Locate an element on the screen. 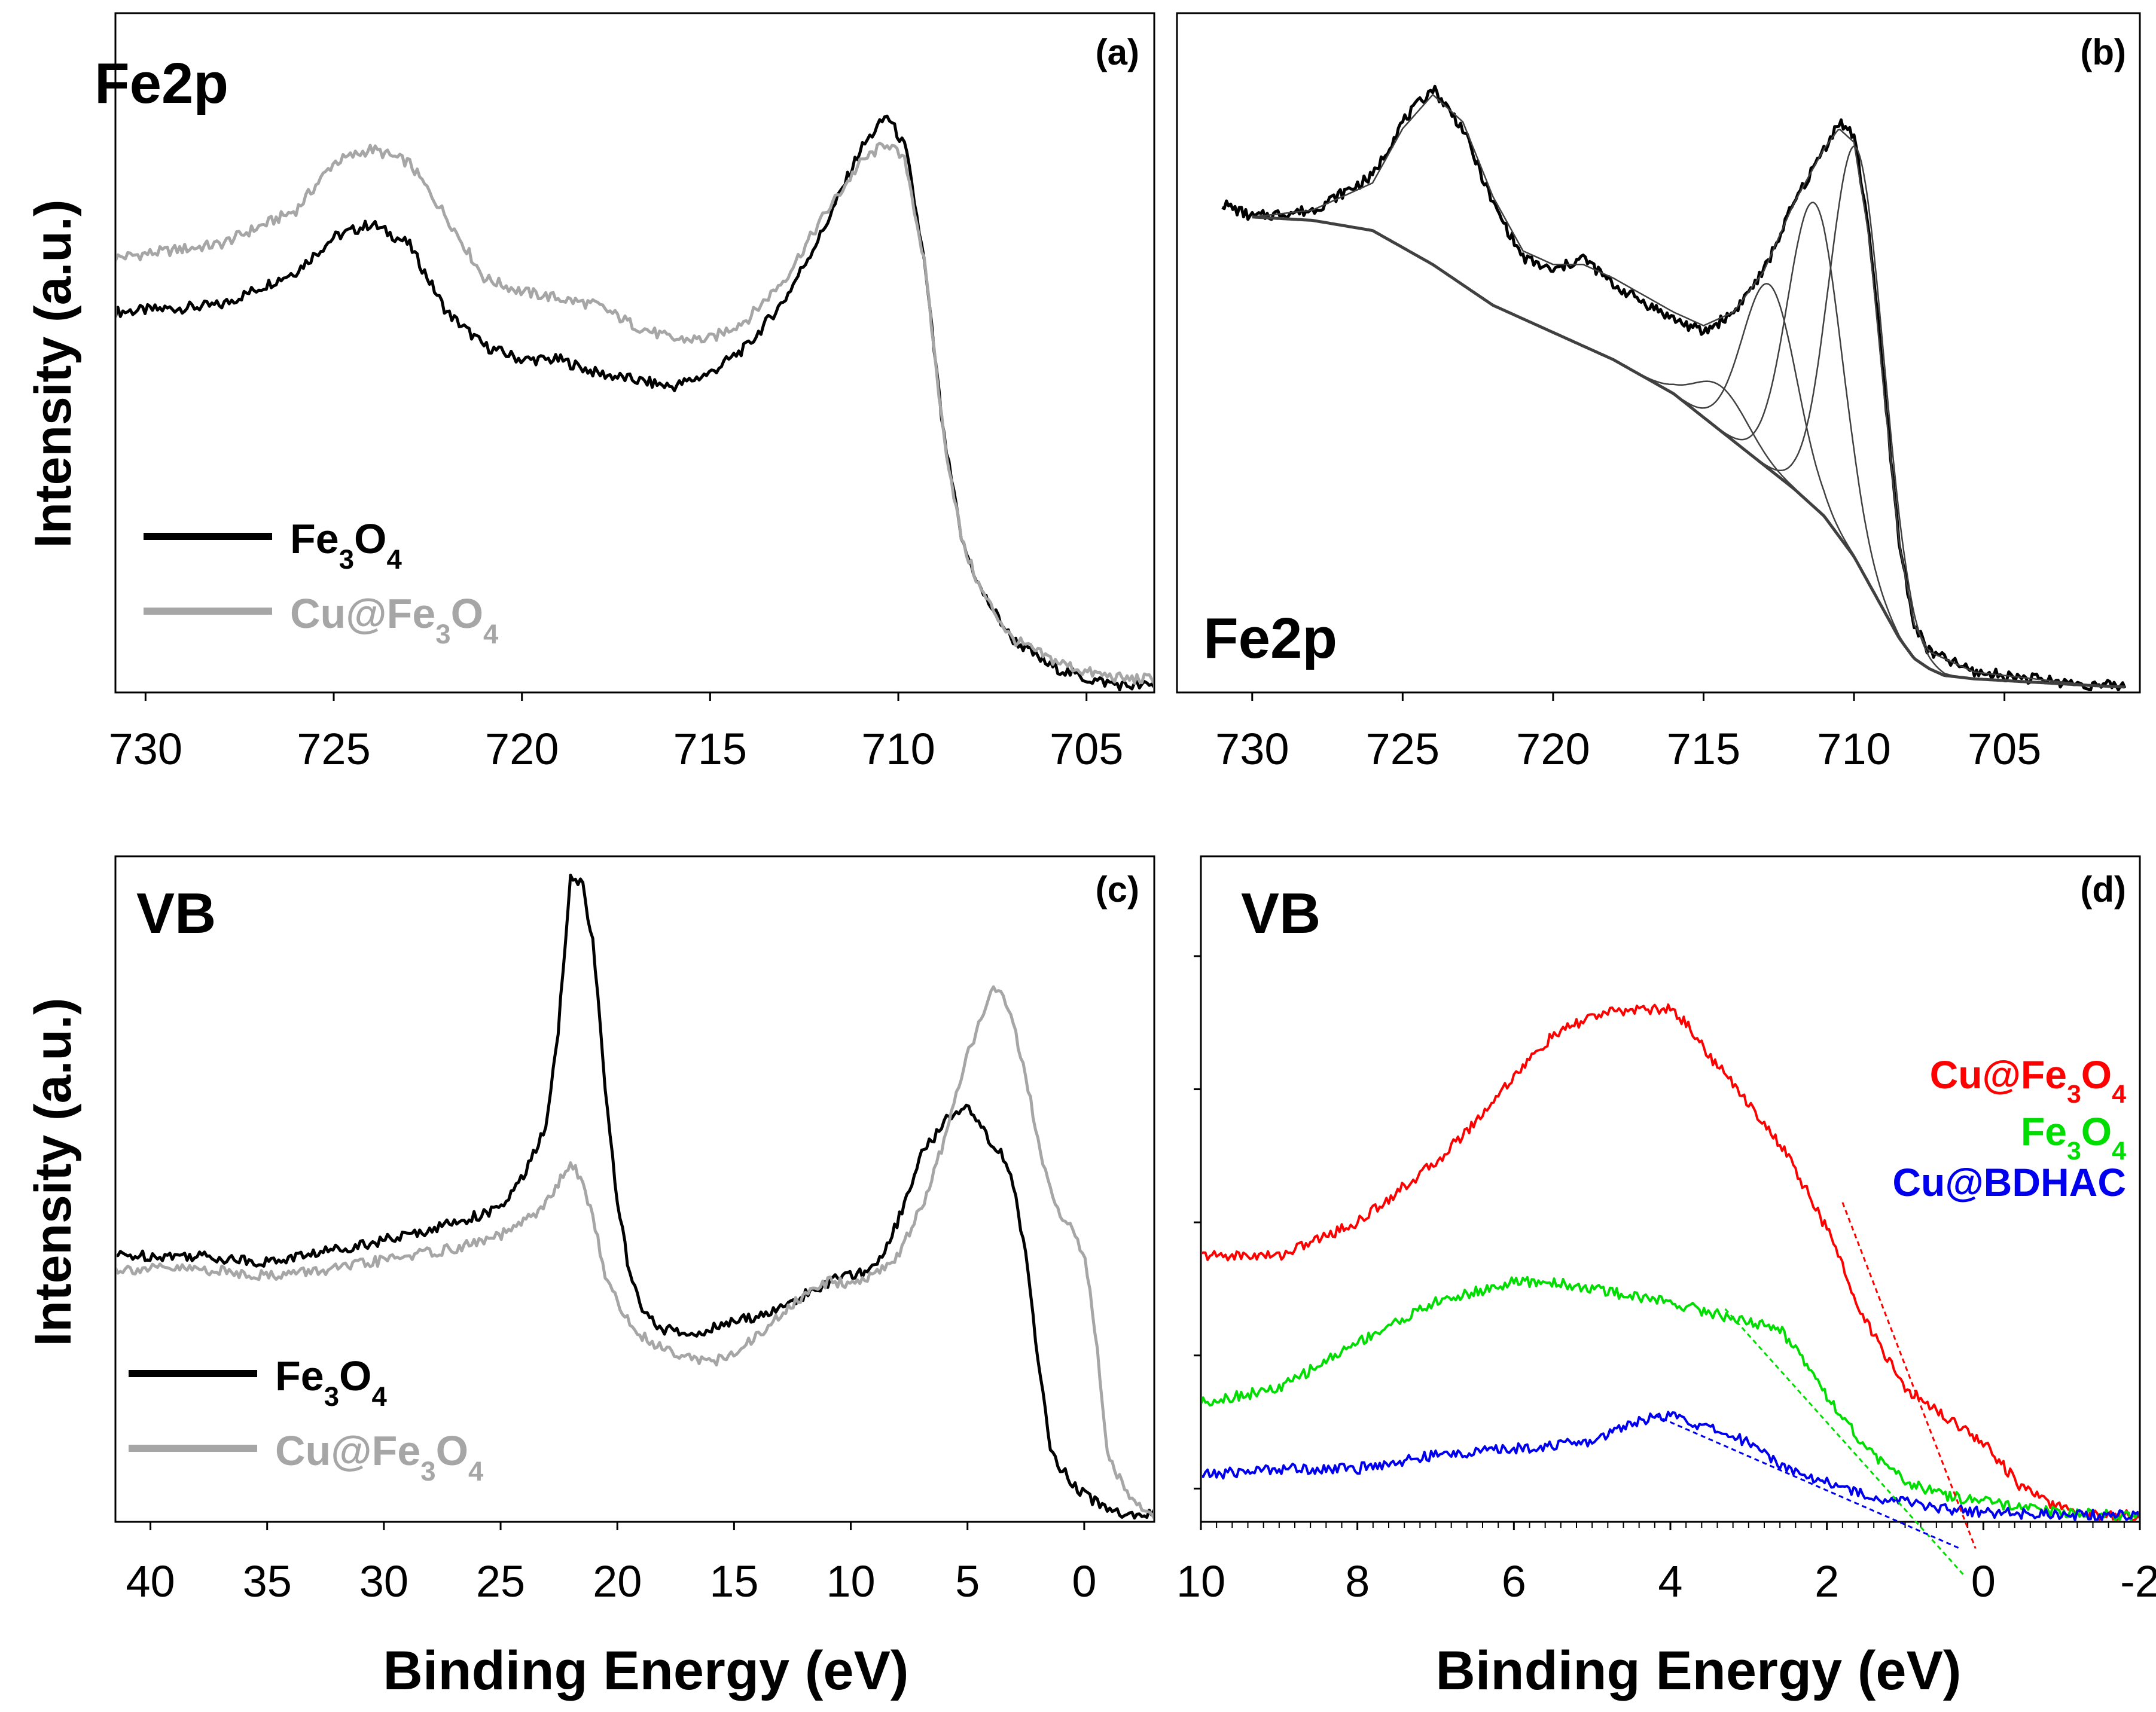 This screenshot has width=2156, height=1712. x-tick-label: 5 is located at coordinates (967, 1581).